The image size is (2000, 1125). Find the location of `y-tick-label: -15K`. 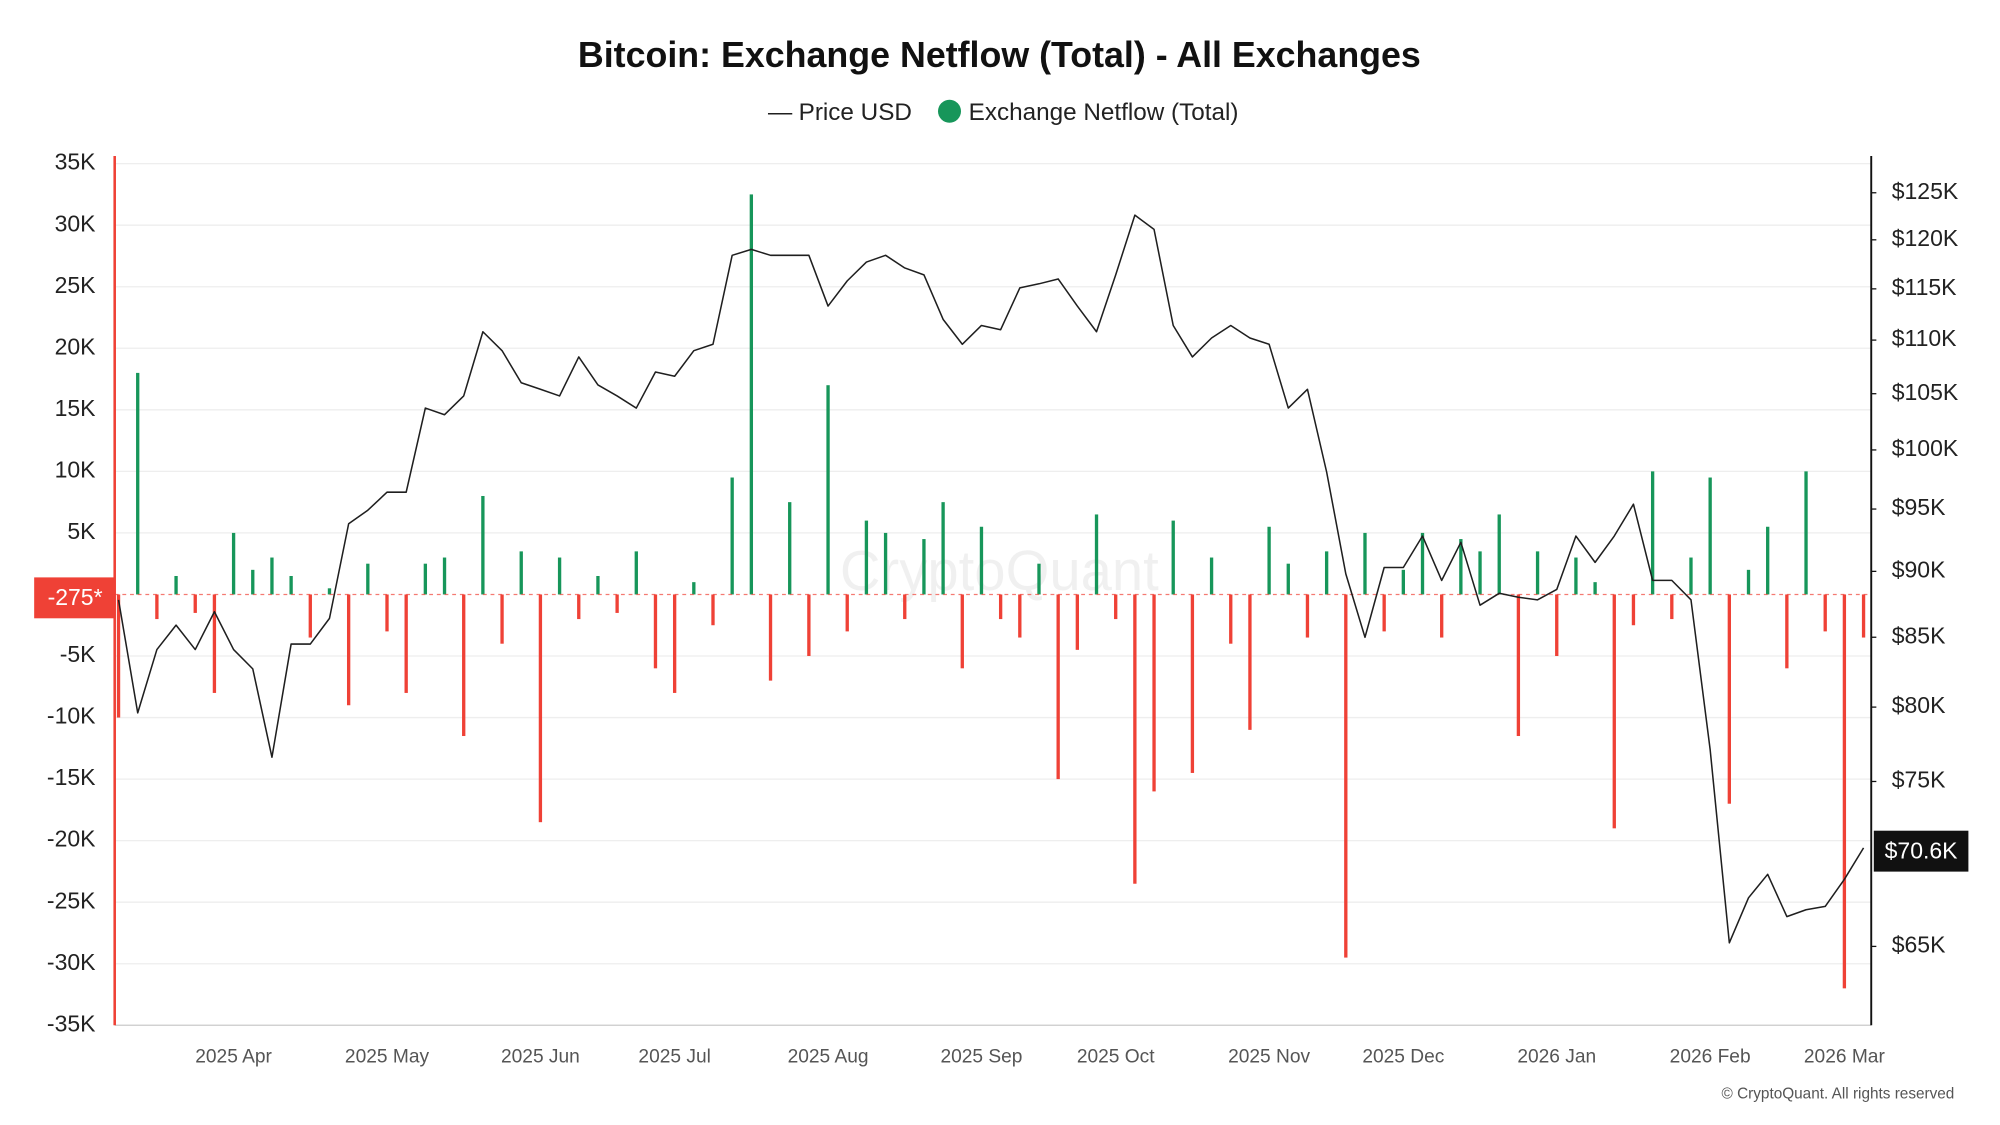

y-tick-label: -15K is located at coordinates (71, 777).